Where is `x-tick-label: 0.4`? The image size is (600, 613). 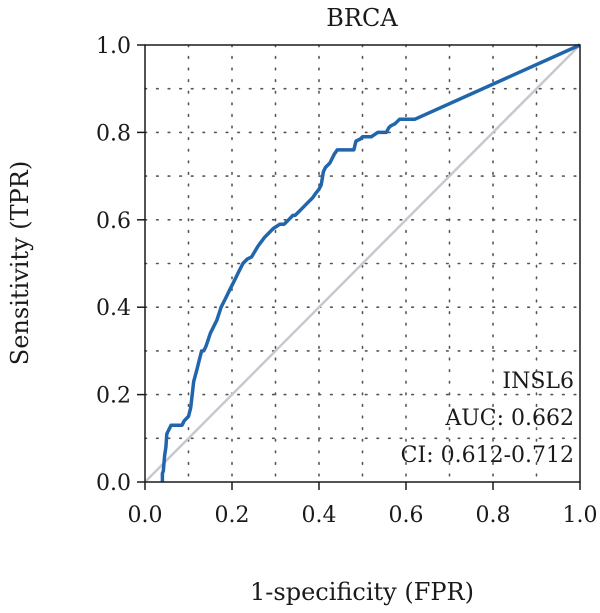
x-tick-label: 0.4 is located at coordinates (319, 515).